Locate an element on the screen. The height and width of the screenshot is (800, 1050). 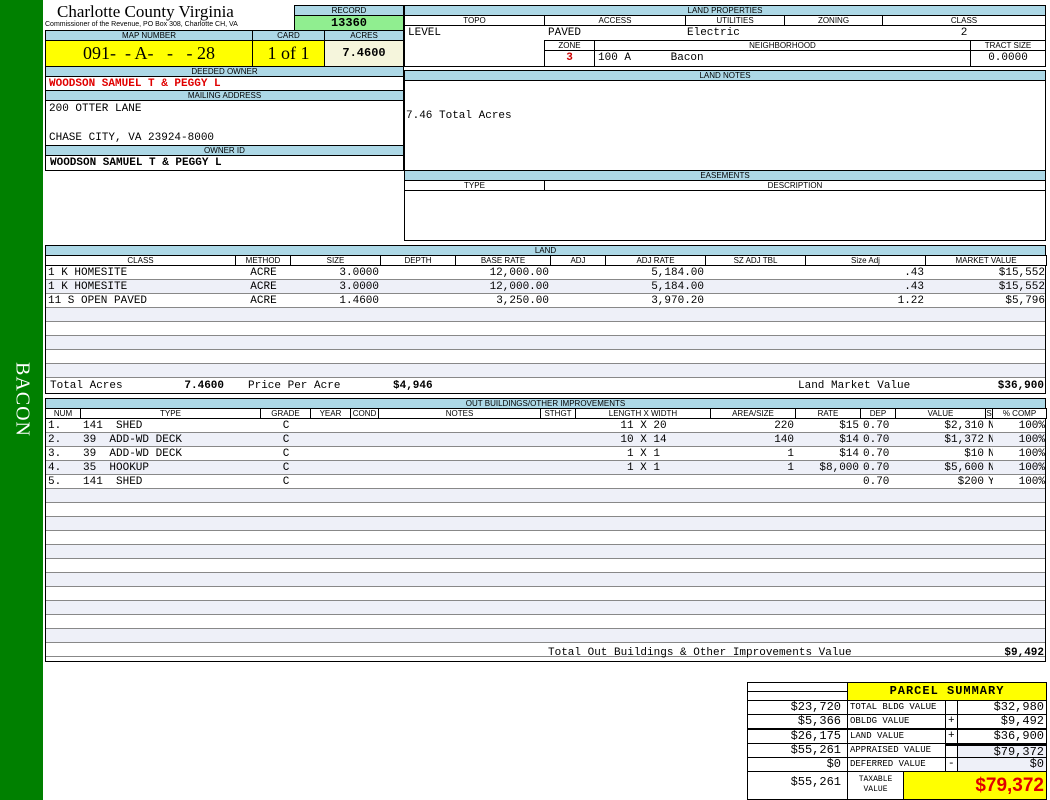
column-header: TYPE is located at coordinates (170, 413).